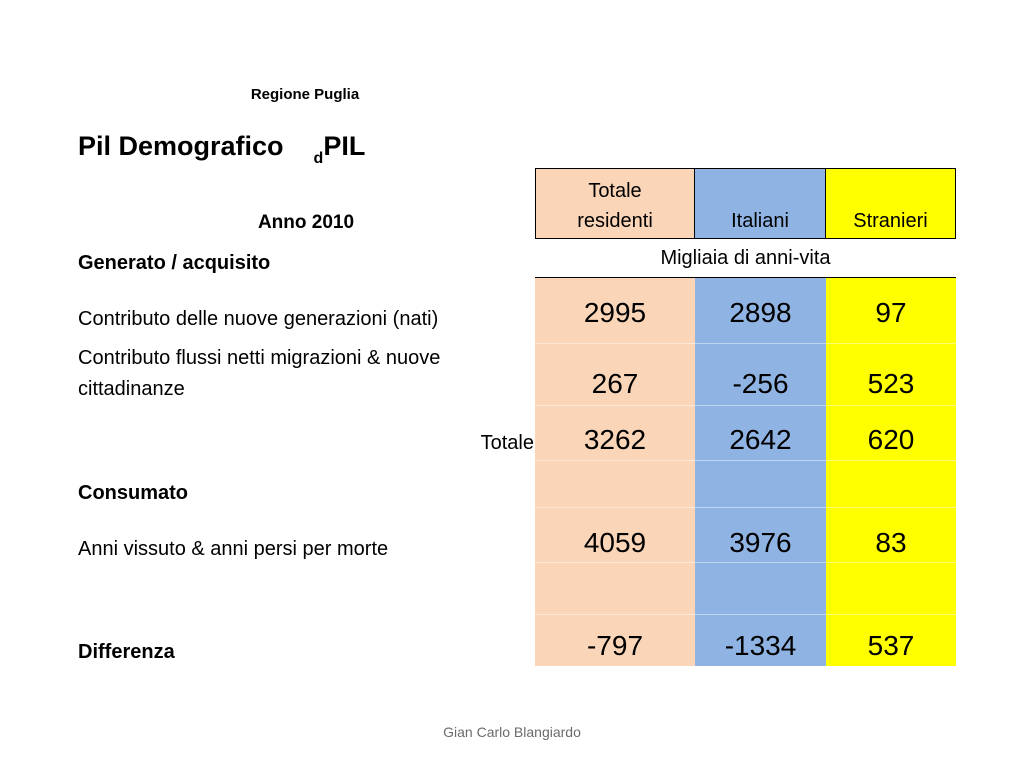 This screenshot has width=1024, height=768. Describe the element at coordinates (615, 312) in the screenshot. I see `cell-births-totale: 2995` at that location.